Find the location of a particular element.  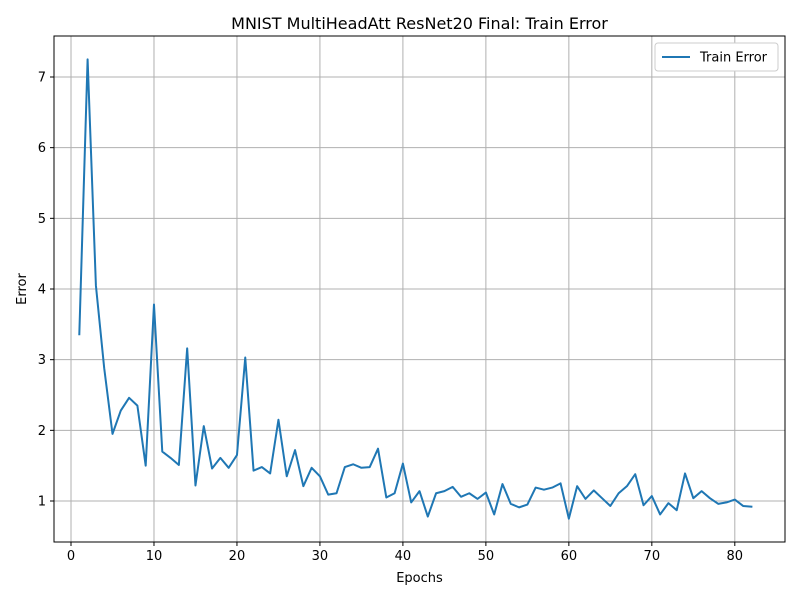

legend: Train Error is located at coordinates (716, 57).